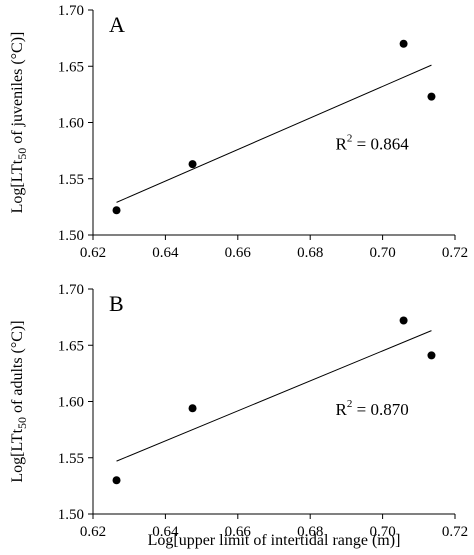 Image resolution: width=474 pixels, height=555 pixels. Describe the element at coordinates (117, 24) in the screenshot. I see `panel-label: A` at that location.